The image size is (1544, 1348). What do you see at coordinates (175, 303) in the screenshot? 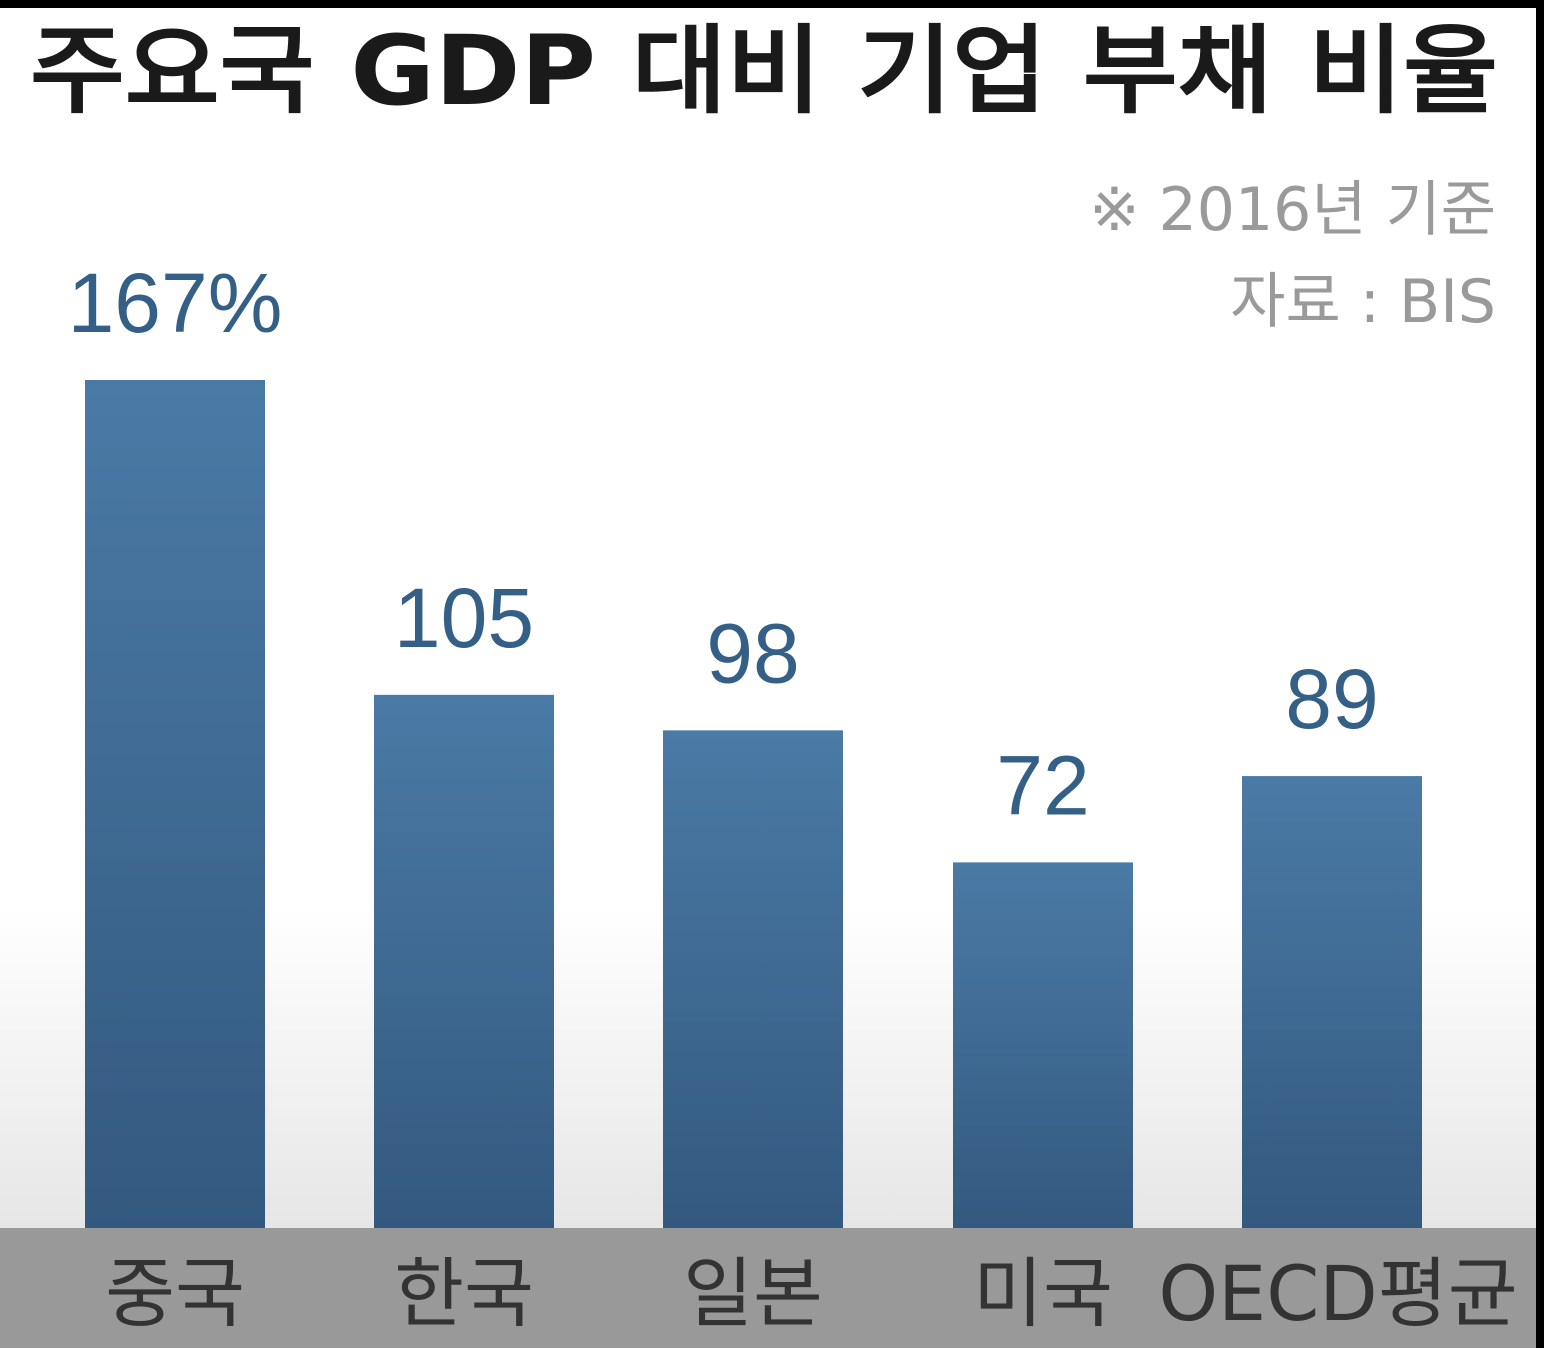
I see `value-label-0: 167%` at bounding box center [175, 303].